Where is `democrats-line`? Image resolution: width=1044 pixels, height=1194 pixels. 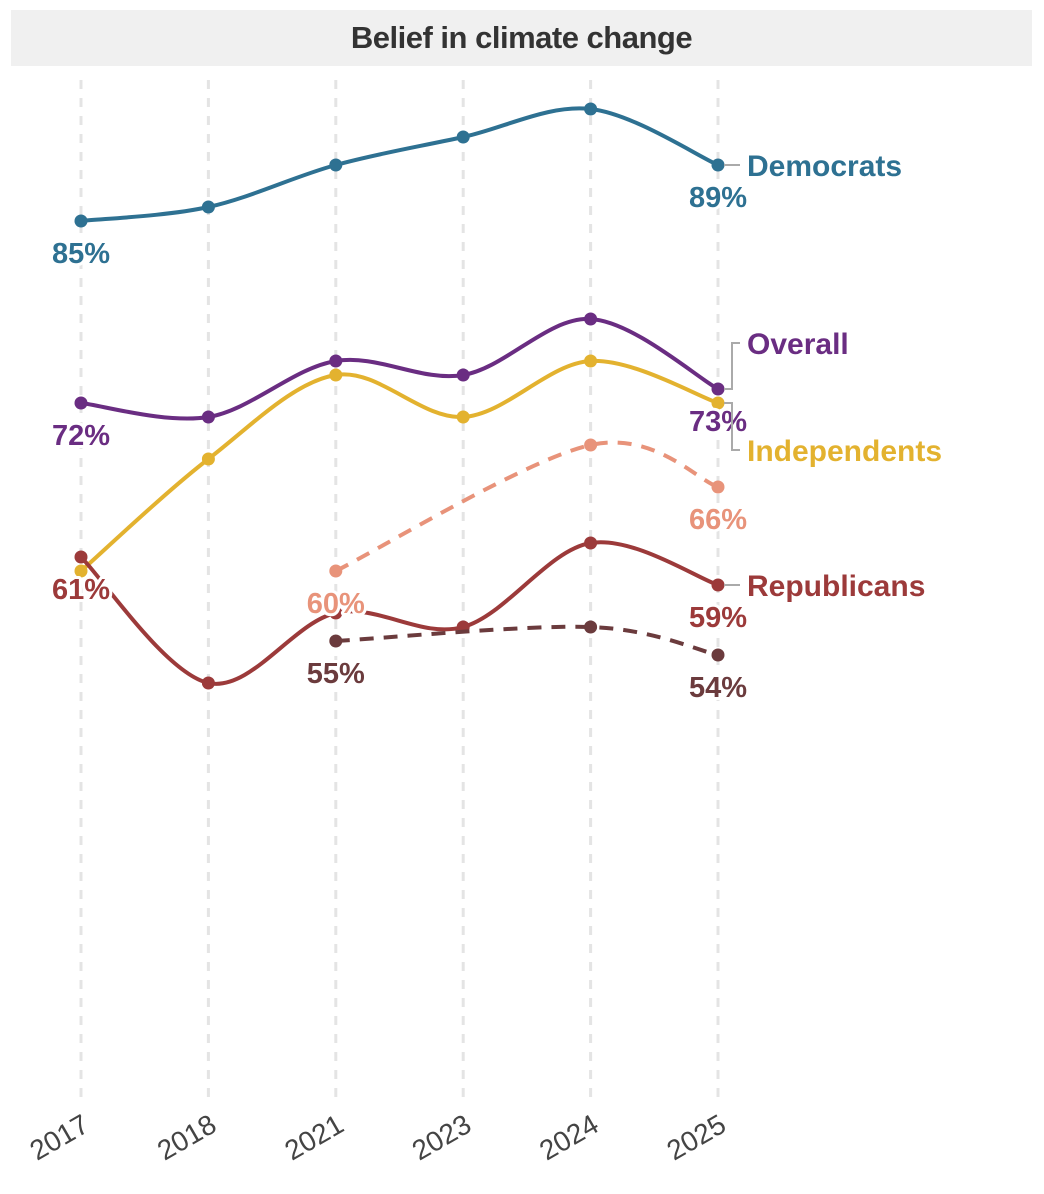
democrats-line is located at coordinates (399, 164).